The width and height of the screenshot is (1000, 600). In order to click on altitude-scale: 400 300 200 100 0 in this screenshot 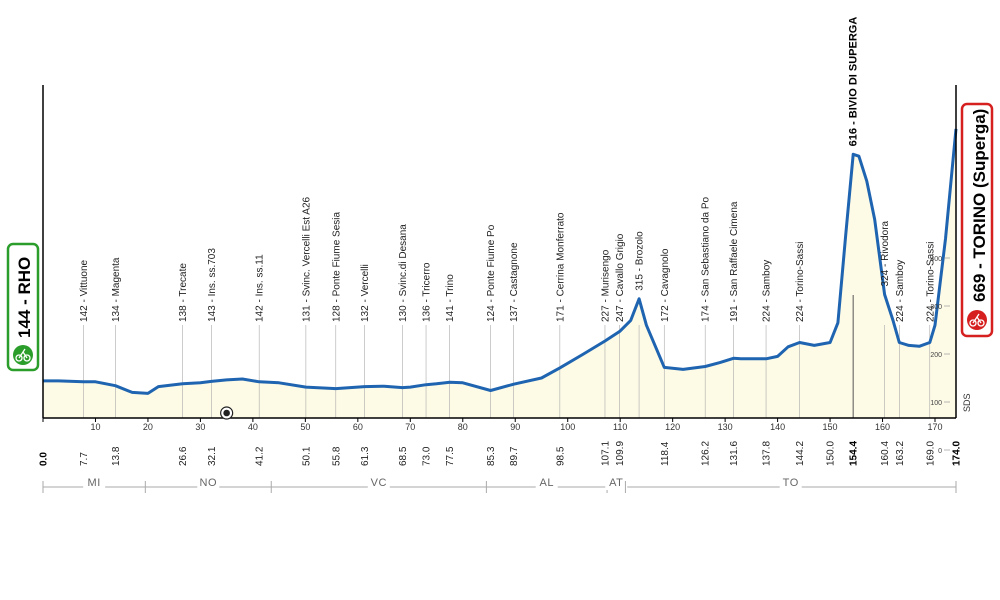, I will do `click(940, 355)`.